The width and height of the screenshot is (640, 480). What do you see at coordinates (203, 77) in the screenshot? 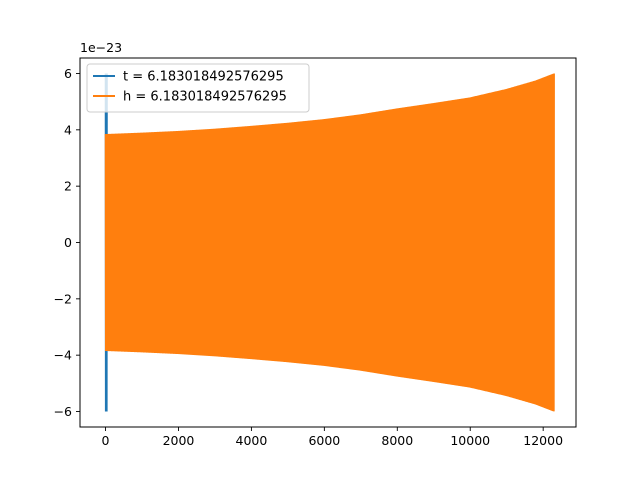
I see `legend-label: t = 6.183018492576295` at bounding box center [203, 77].